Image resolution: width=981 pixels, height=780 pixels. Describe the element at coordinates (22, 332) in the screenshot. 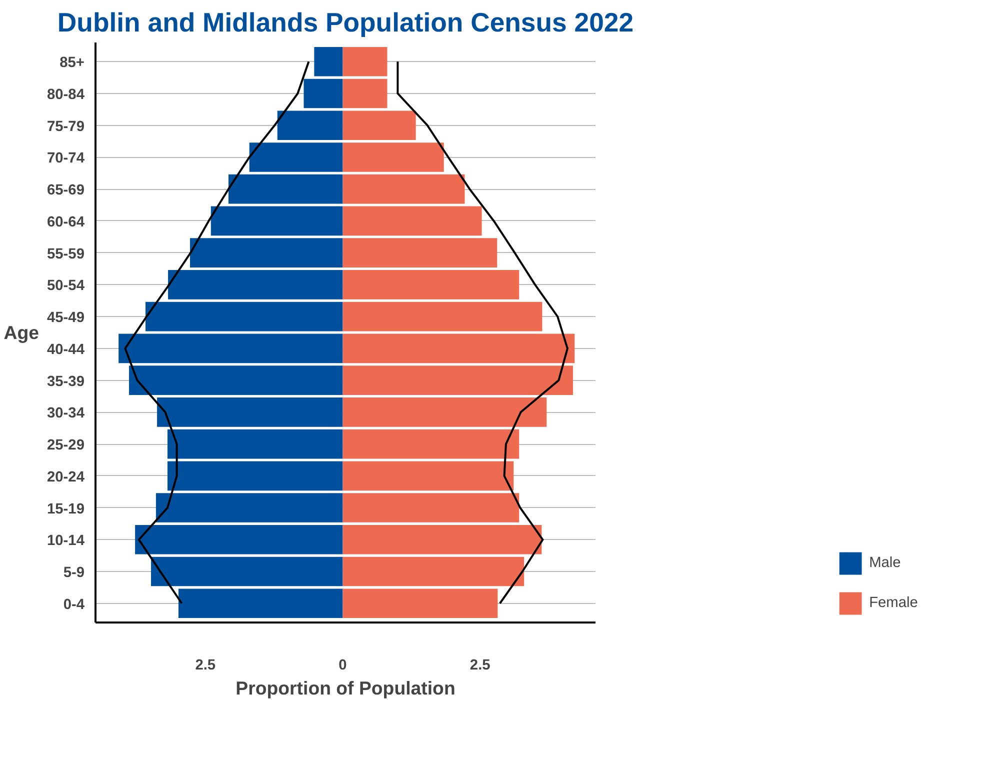

I see `y-axis-title: Age` at that location.